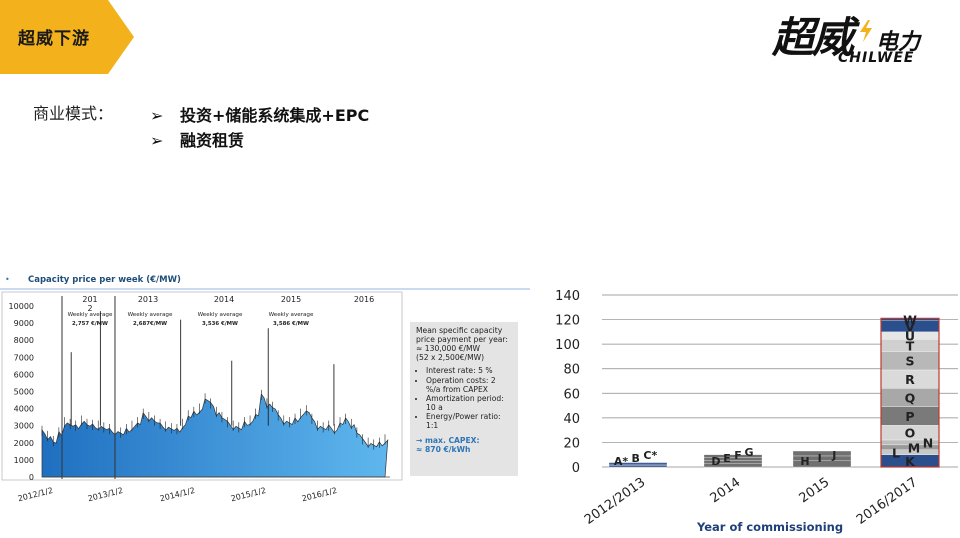 The width and height of the screenshot is (960, 538). Describe the element at coordinates (448, 441) in the screenshot. I see `info-capex-line-1: → max. CAPEX:` at that location.